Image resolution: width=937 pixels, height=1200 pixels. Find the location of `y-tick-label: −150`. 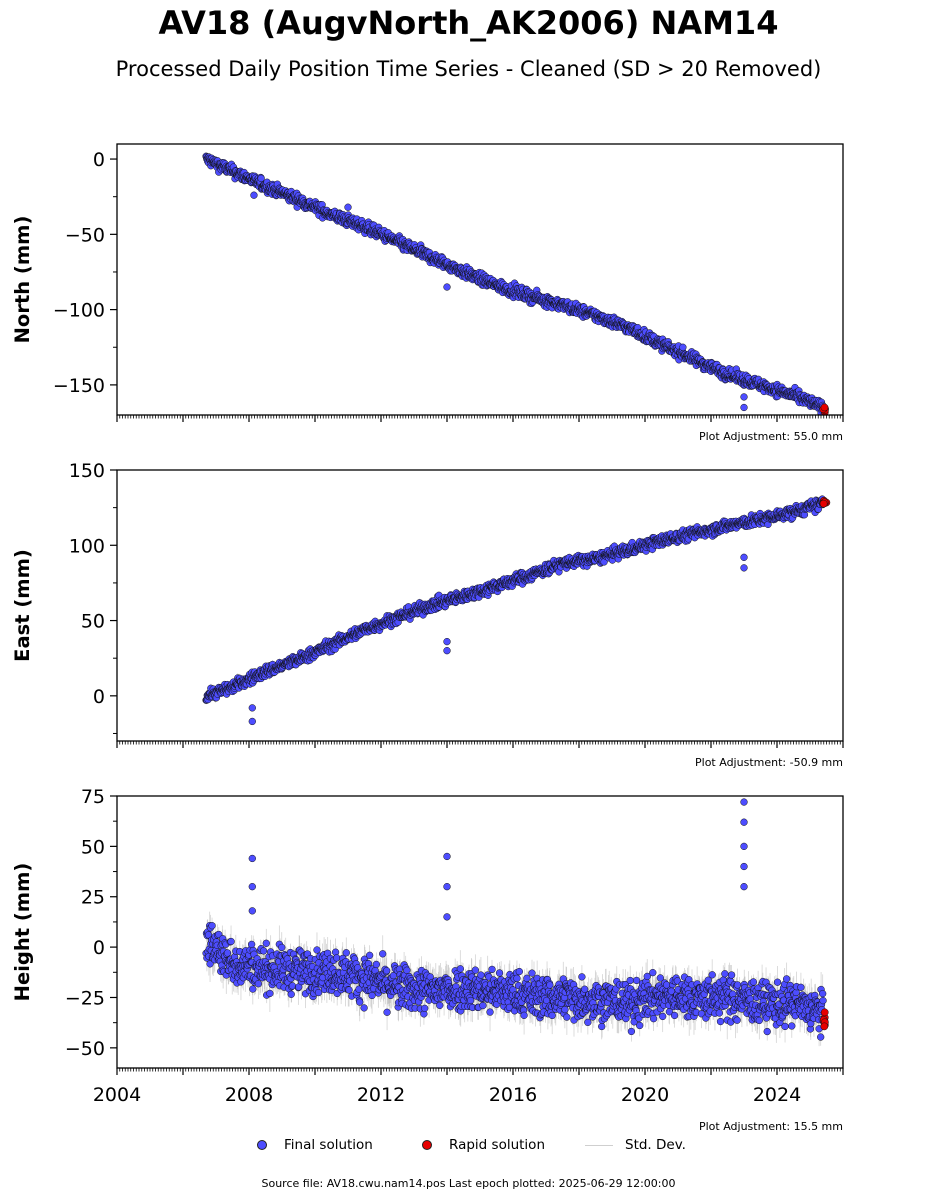

y-tick-label: −150 is located at coordinates (79, 386).